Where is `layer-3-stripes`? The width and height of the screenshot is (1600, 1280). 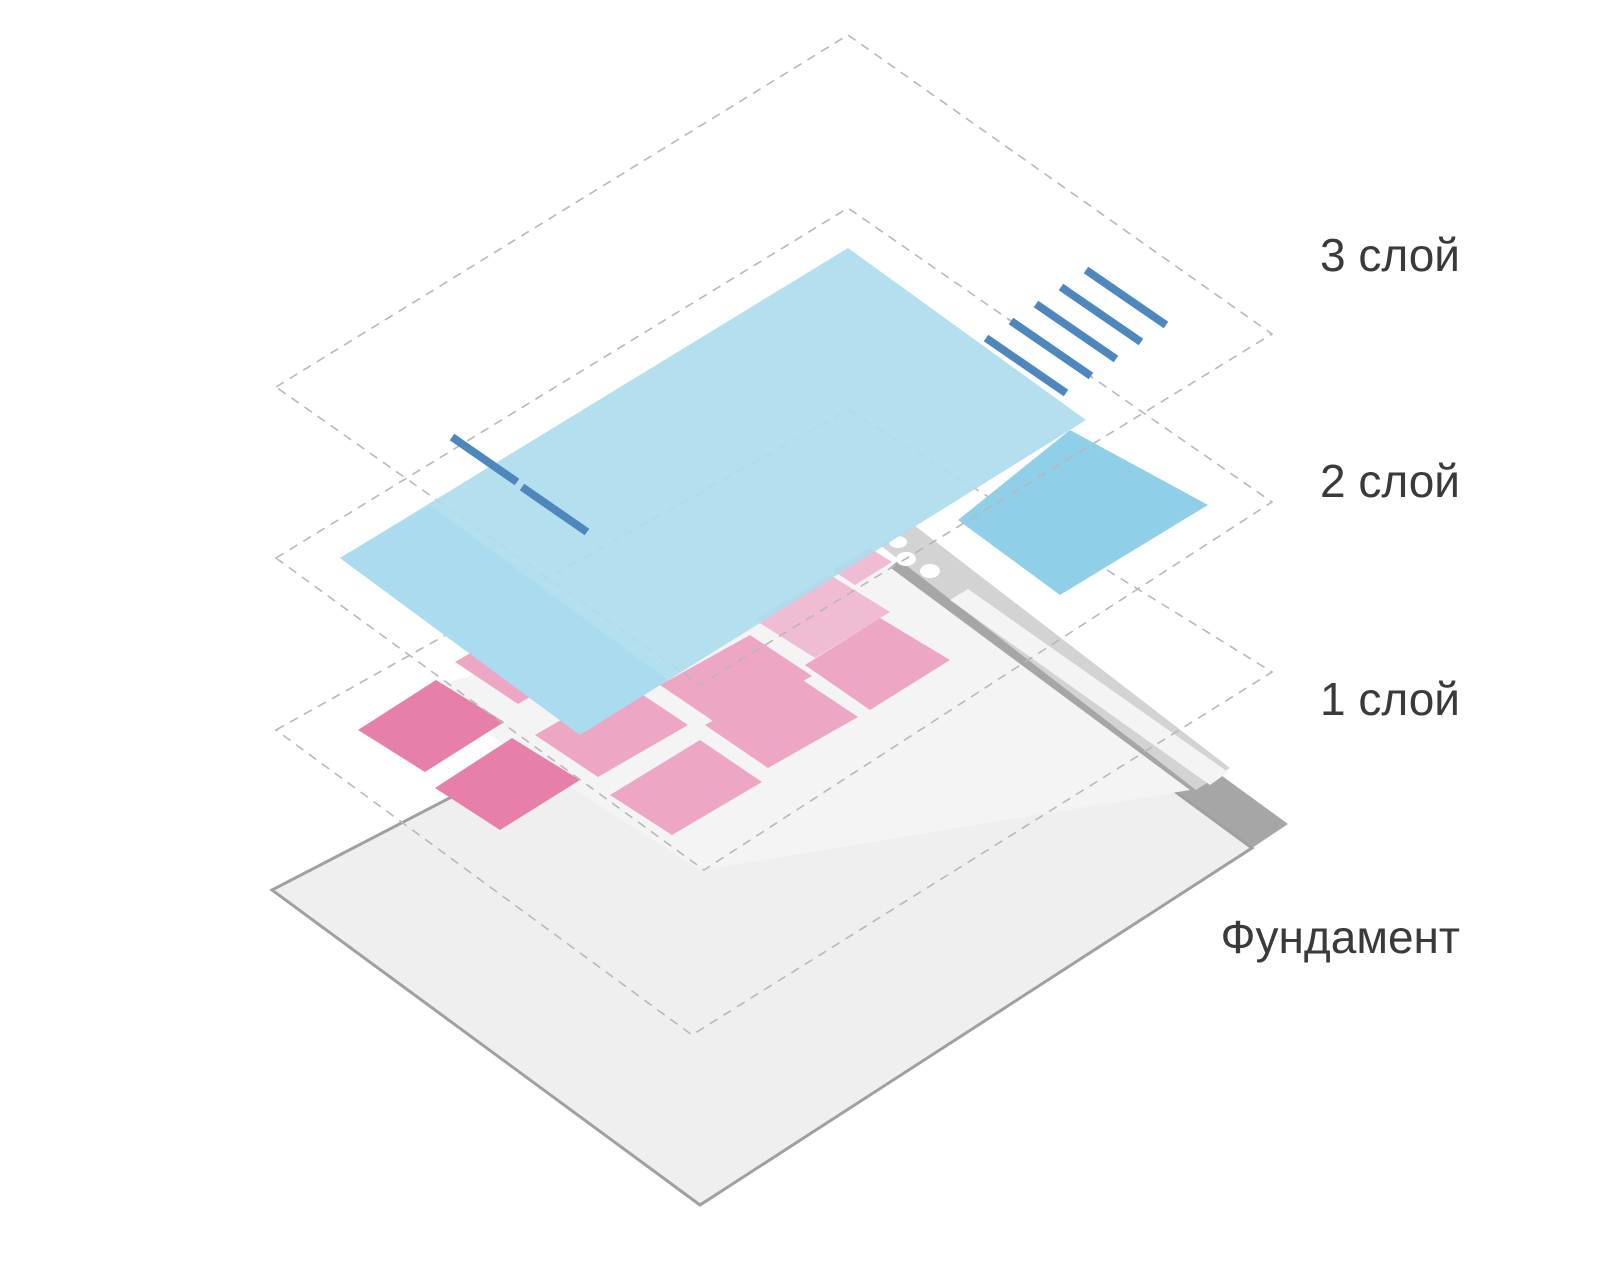
layer-3-stripes is located at coordinates (809, 401).